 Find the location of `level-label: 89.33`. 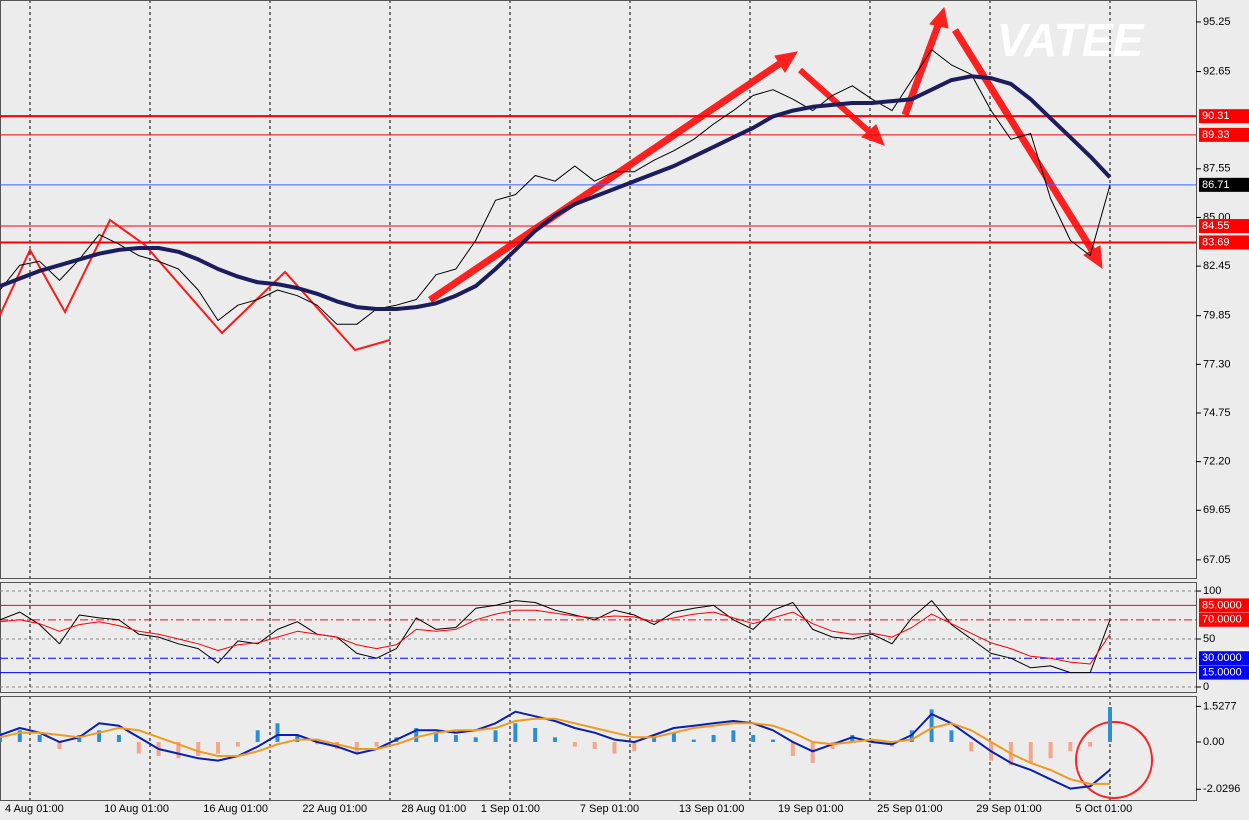

level-label: 89.33 is located at coordinates (1216, 135).